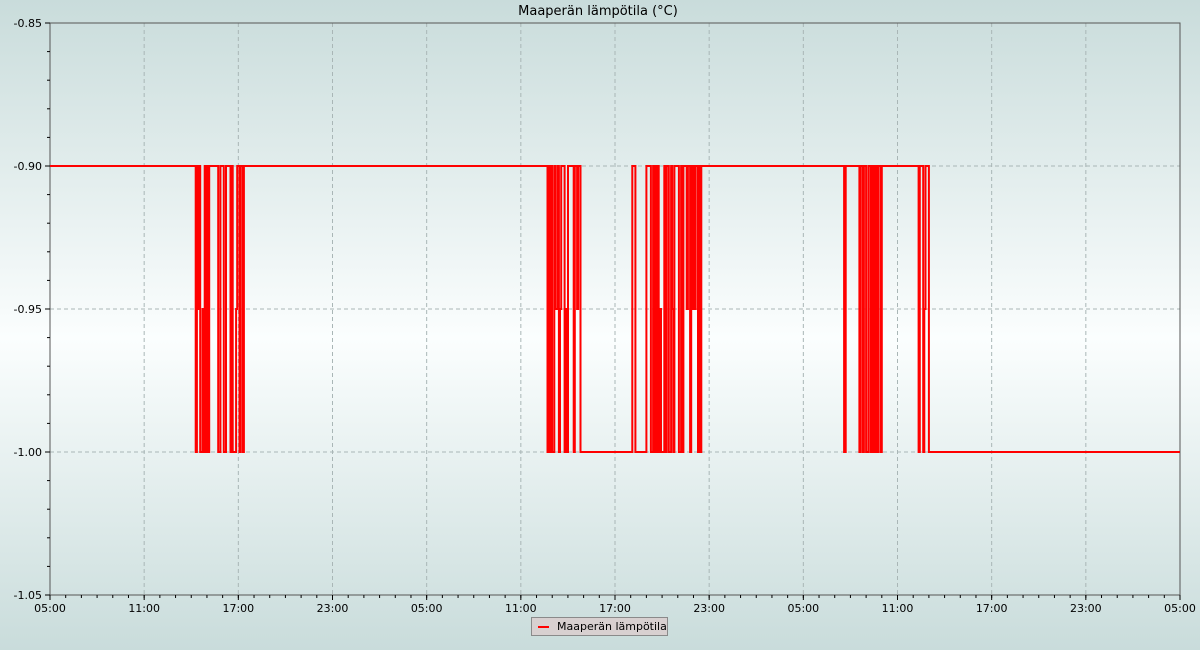  What do you see at coordinates (28, 595) in the screenshot?
I see `y-tick-label: -1.05` at bounding box center [28, 595].